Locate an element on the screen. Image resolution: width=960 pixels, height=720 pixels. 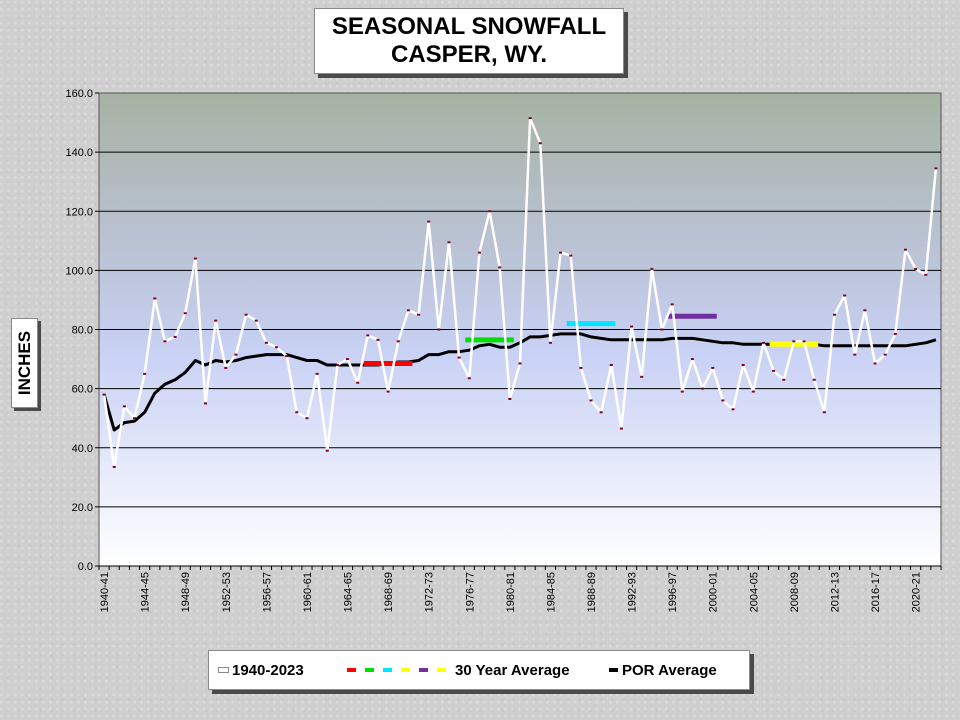
x-tick-label: 1976-77 is located at coordinates (470, 592).